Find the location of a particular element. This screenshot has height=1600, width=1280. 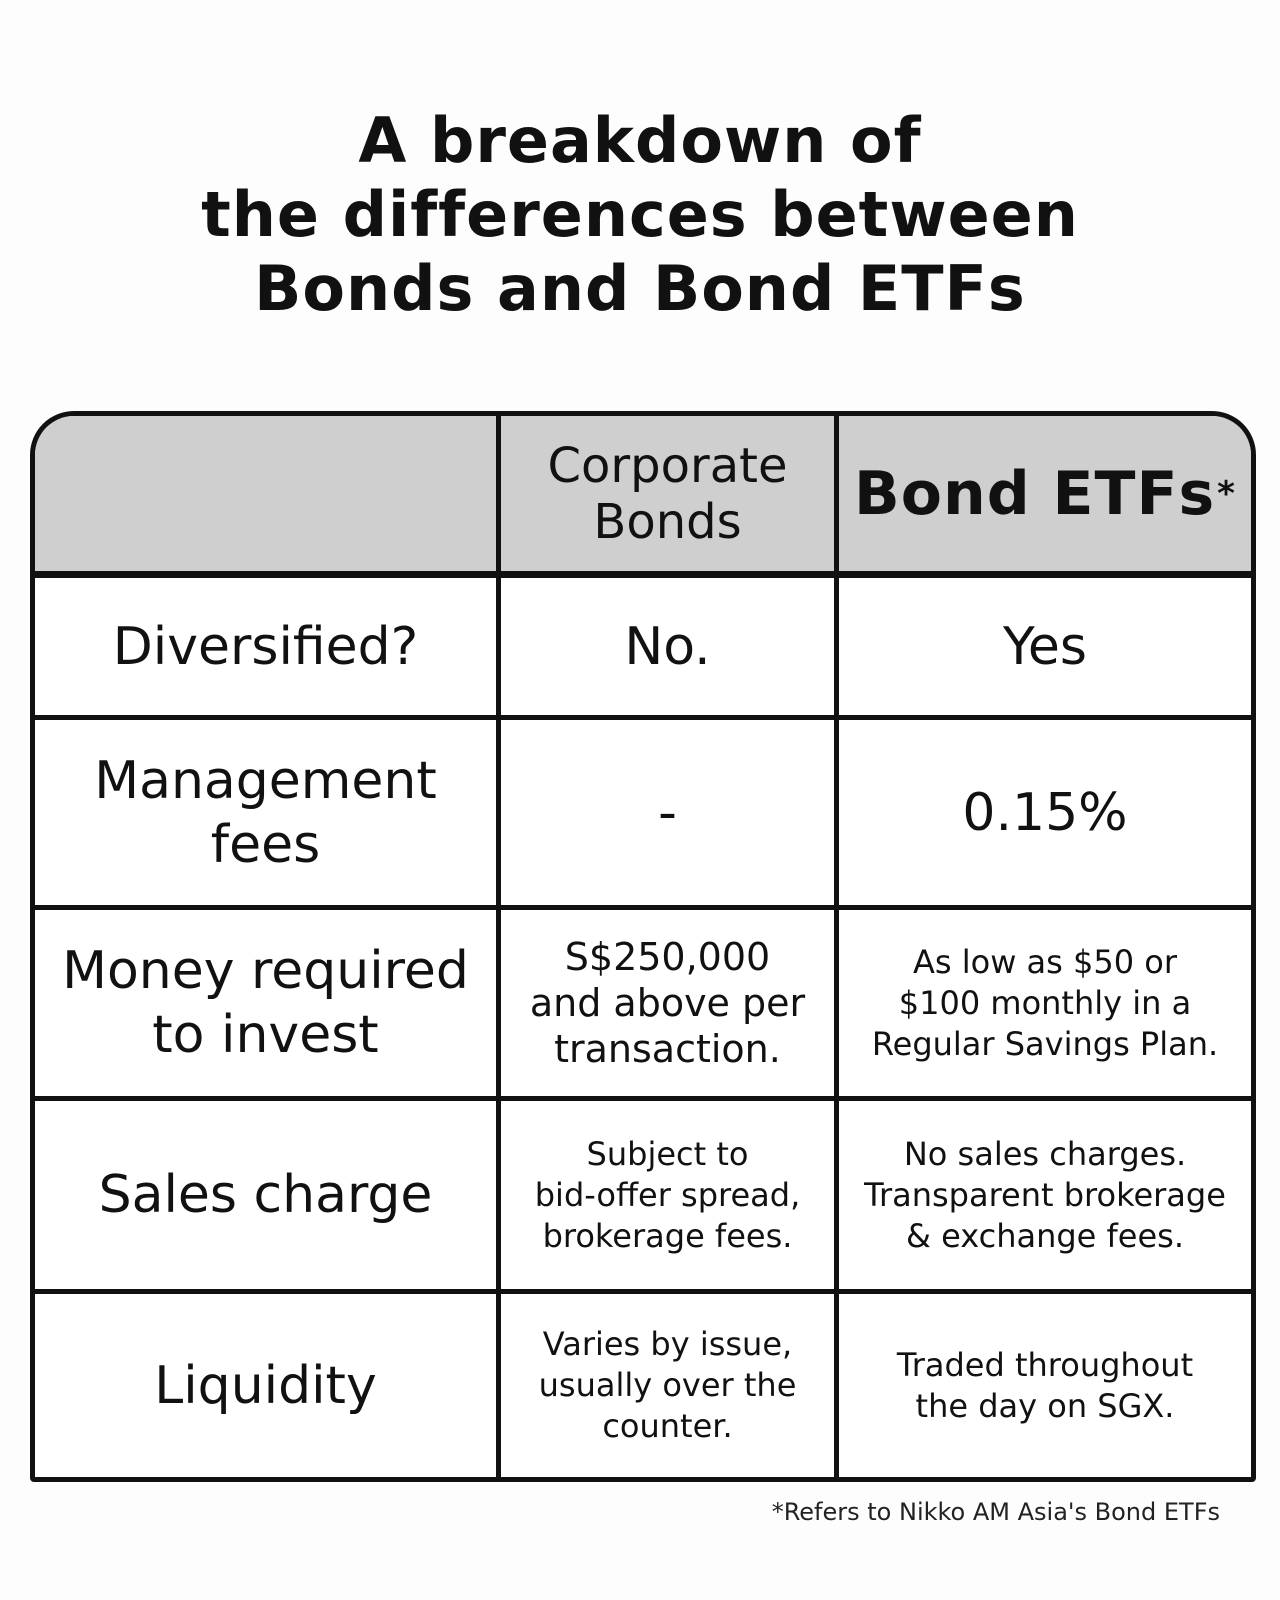

row-label-sales-charge: Sales charge is located at coordinates (268, 1197).